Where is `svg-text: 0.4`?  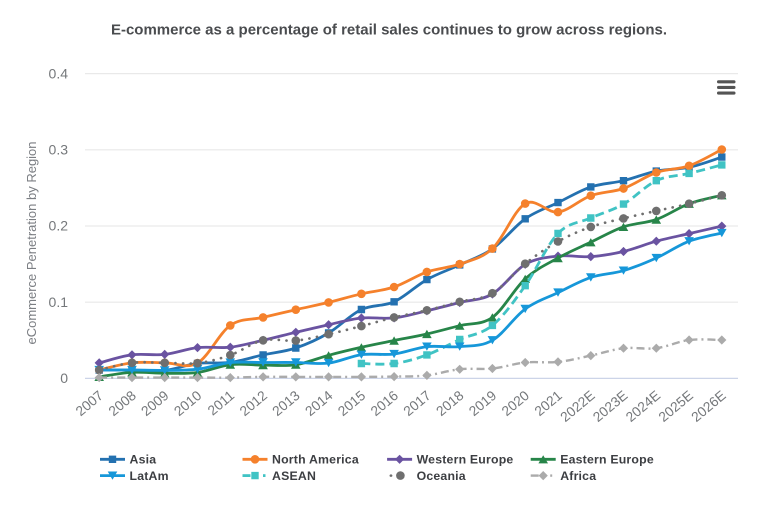
svg-text: 0.4 is located at coordinates (59, 73).